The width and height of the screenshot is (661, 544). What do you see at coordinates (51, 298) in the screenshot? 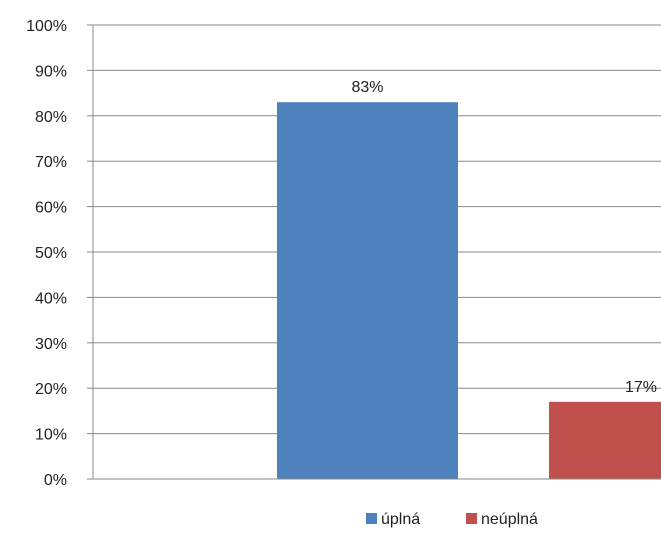
I see `y-tick-label: 40%` at bounding box center [51, 298].